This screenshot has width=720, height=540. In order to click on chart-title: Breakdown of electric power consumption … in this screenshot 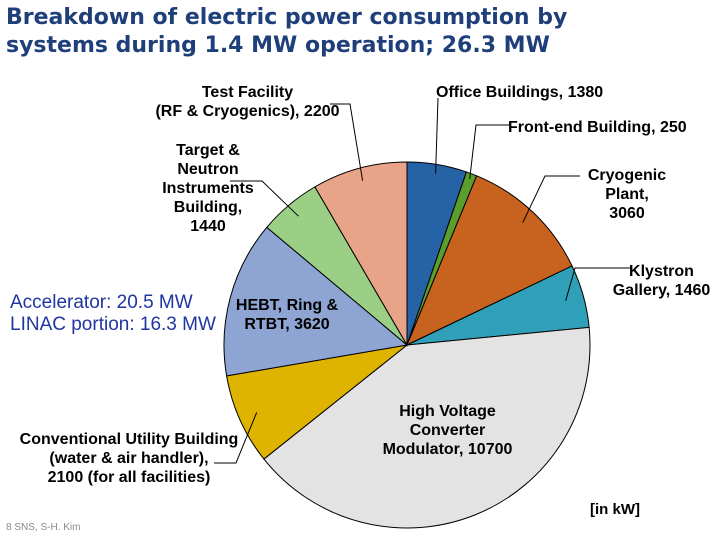, I will do `click(363, 32)`.